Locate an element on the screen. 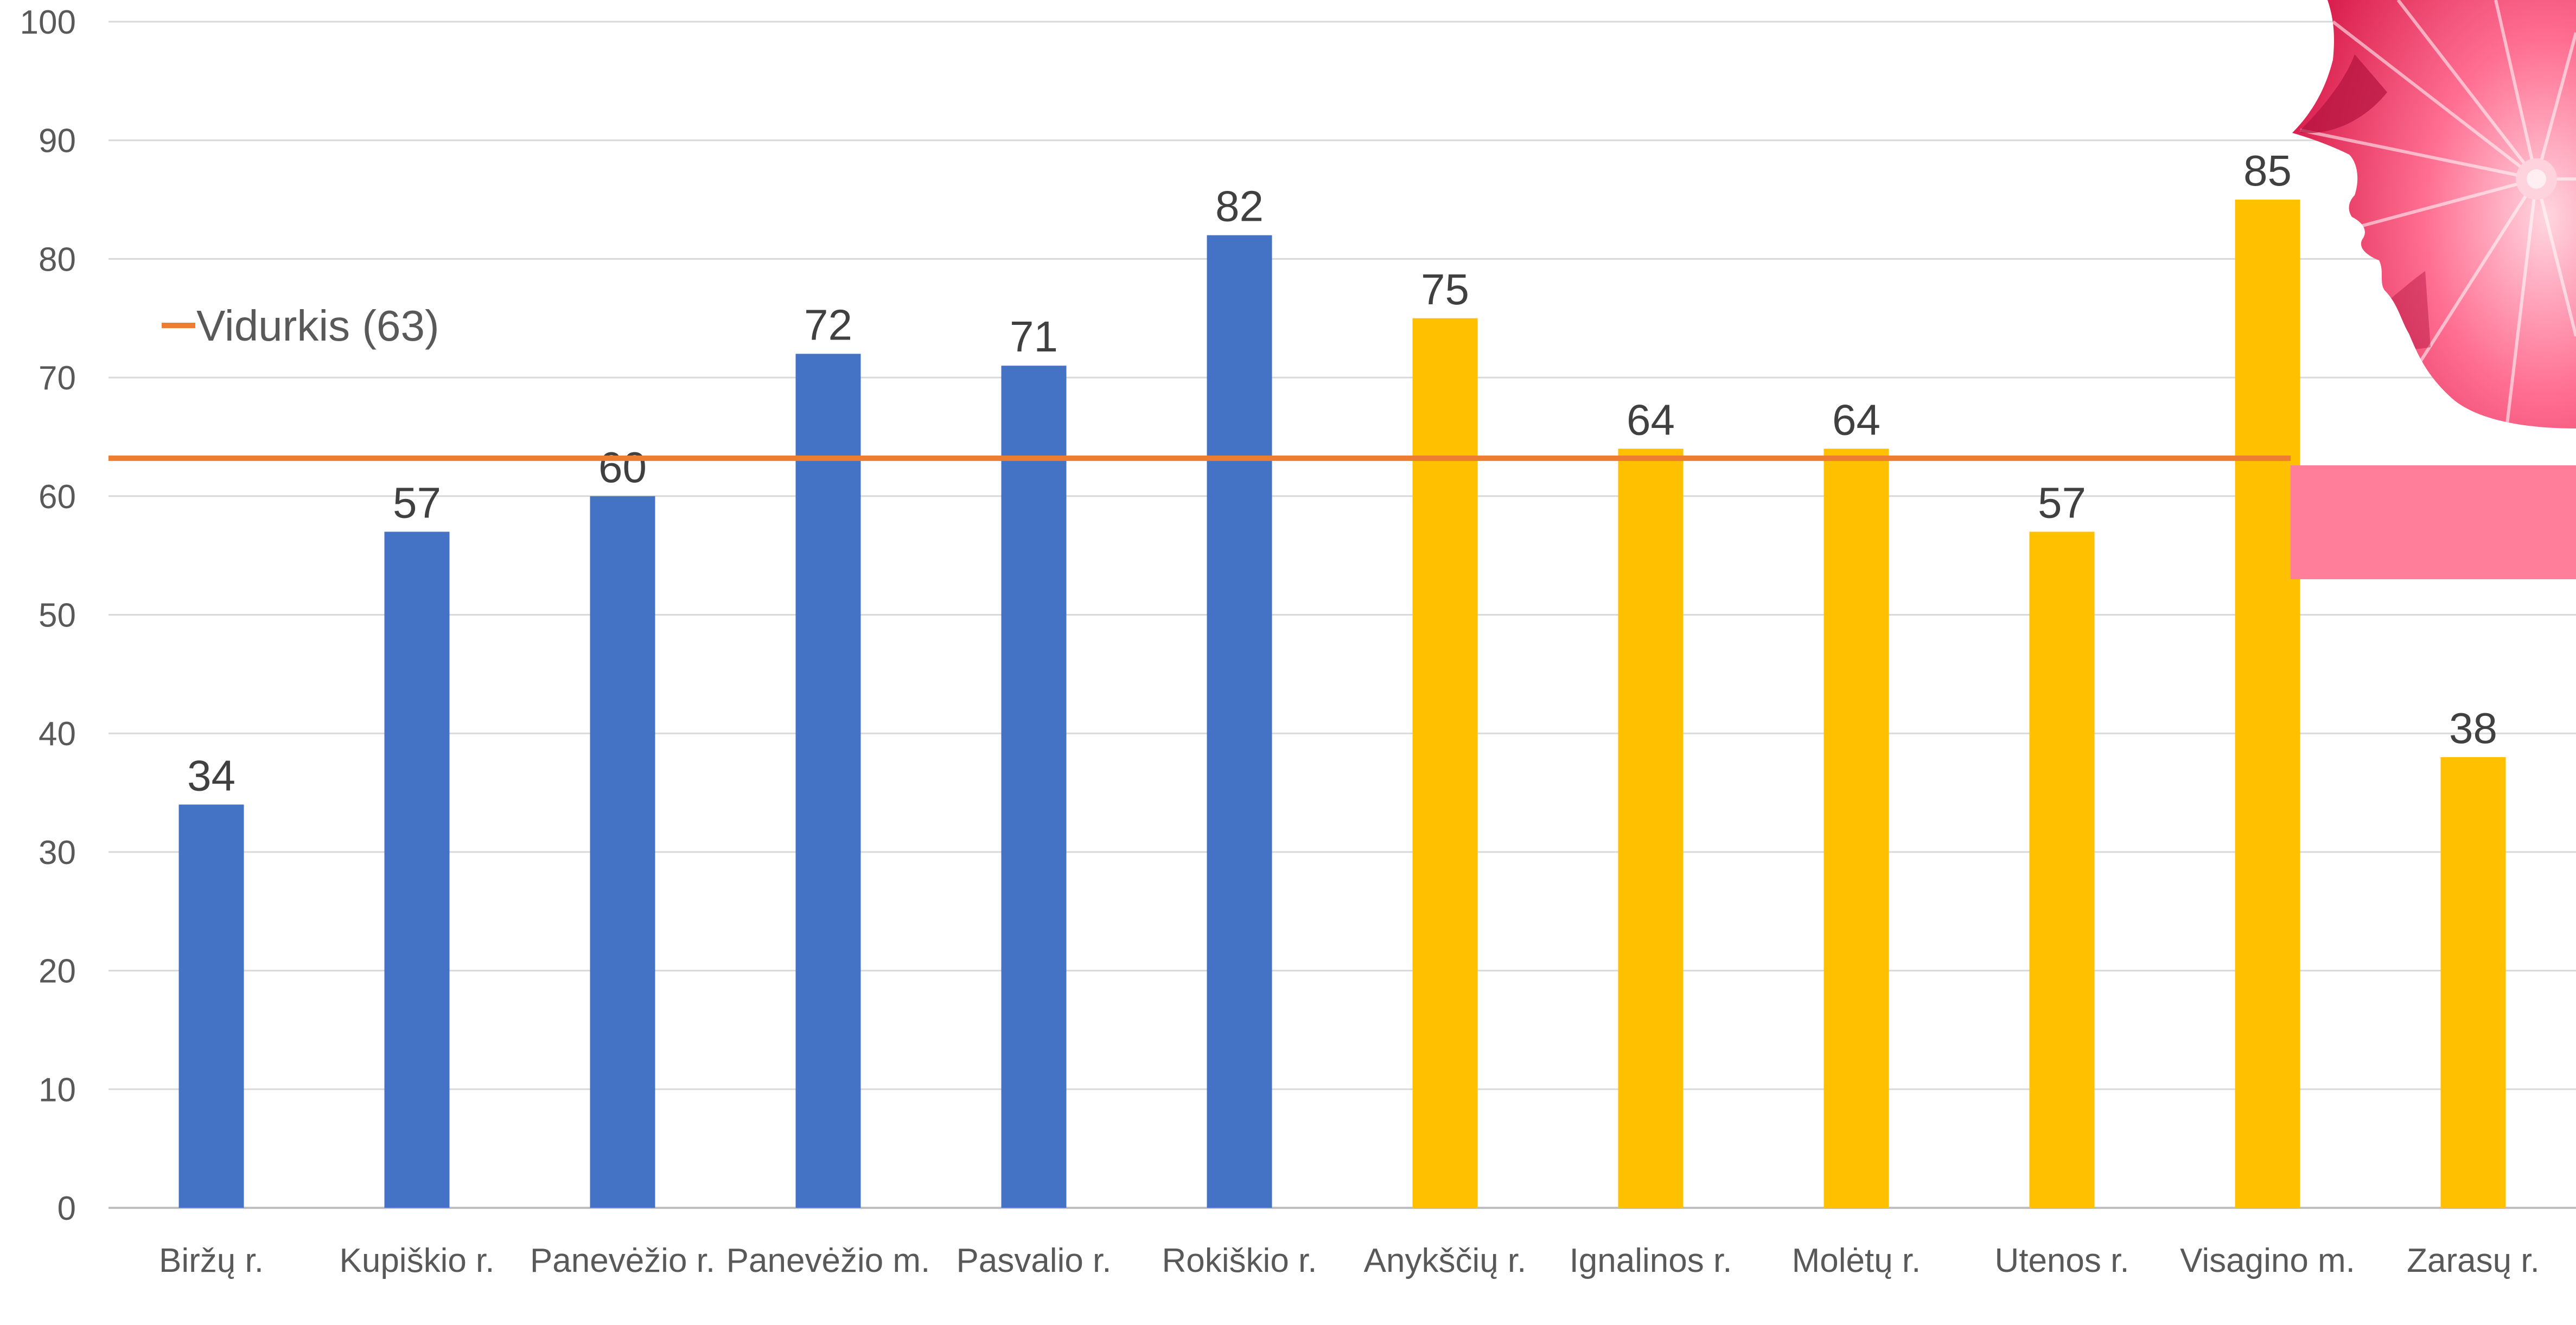 The height and width of the screenshot is (1325, 2576). category-label: Molėtų r. is located at coordinates (1856, 1260).